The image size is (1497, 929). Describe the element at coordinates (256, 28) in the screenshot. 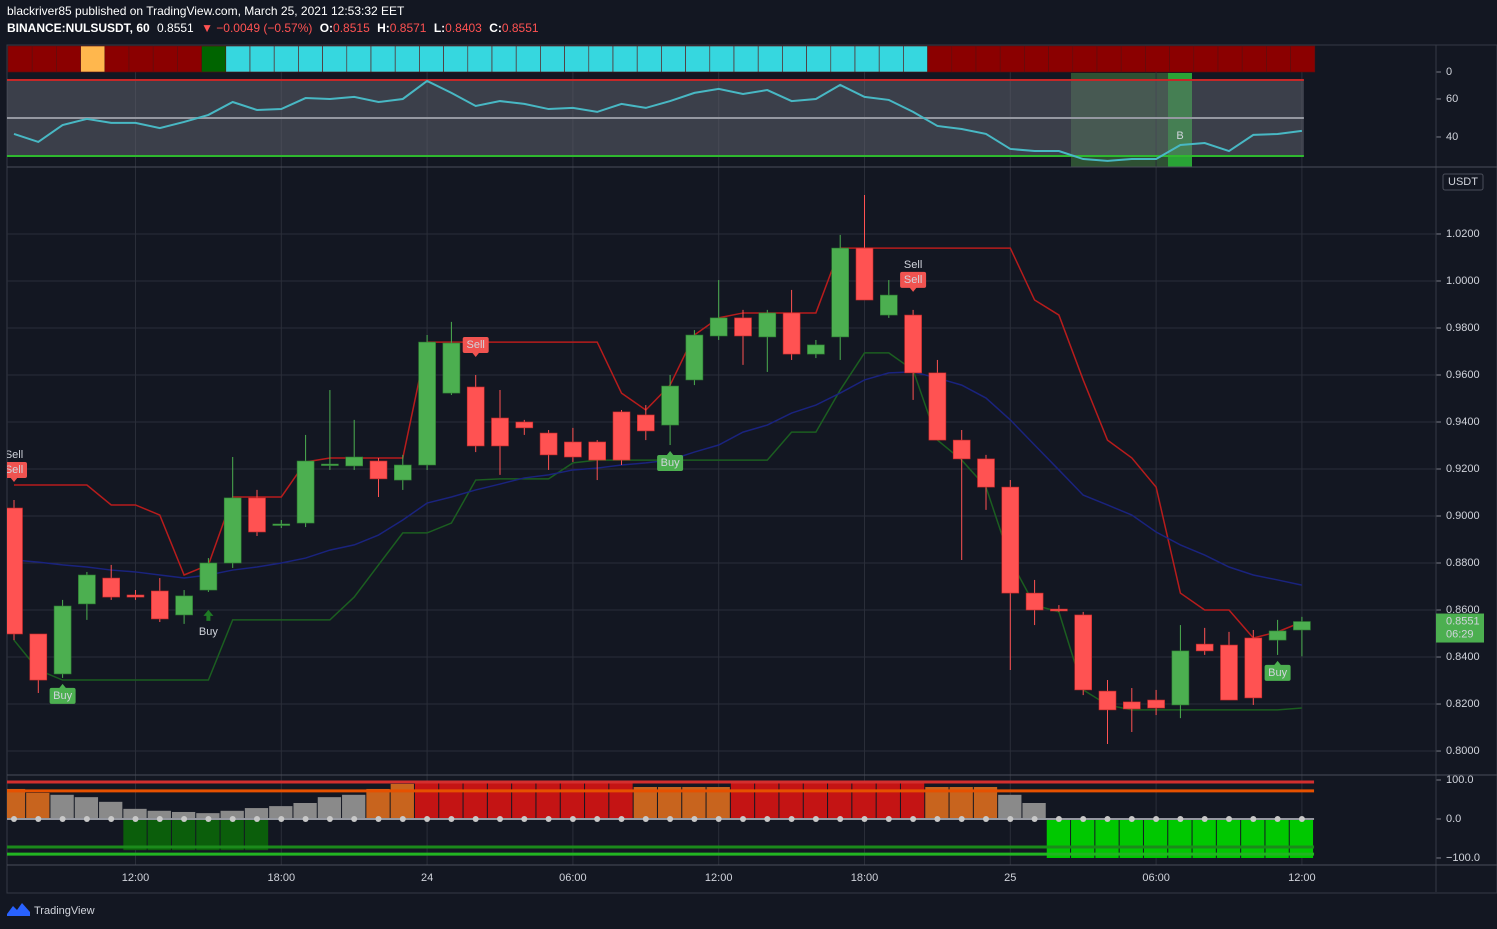

I see `change: ▼ −0.0049 (−0.57%)` at that location.